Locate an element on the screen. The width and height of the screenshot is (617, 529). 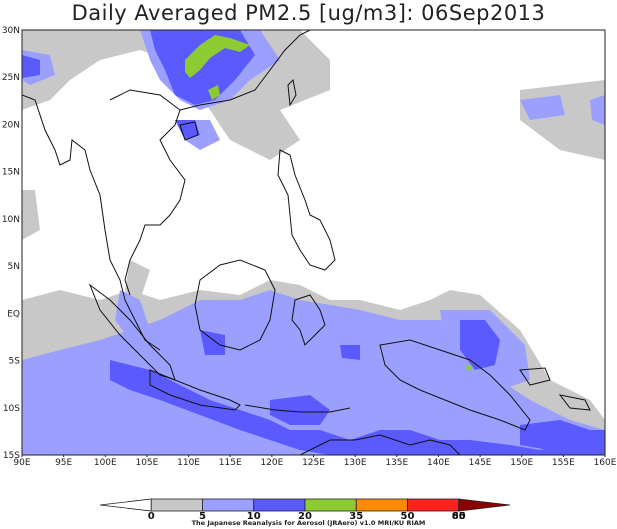
lat-label-15n: 15N is located at coordinates (11, 173).